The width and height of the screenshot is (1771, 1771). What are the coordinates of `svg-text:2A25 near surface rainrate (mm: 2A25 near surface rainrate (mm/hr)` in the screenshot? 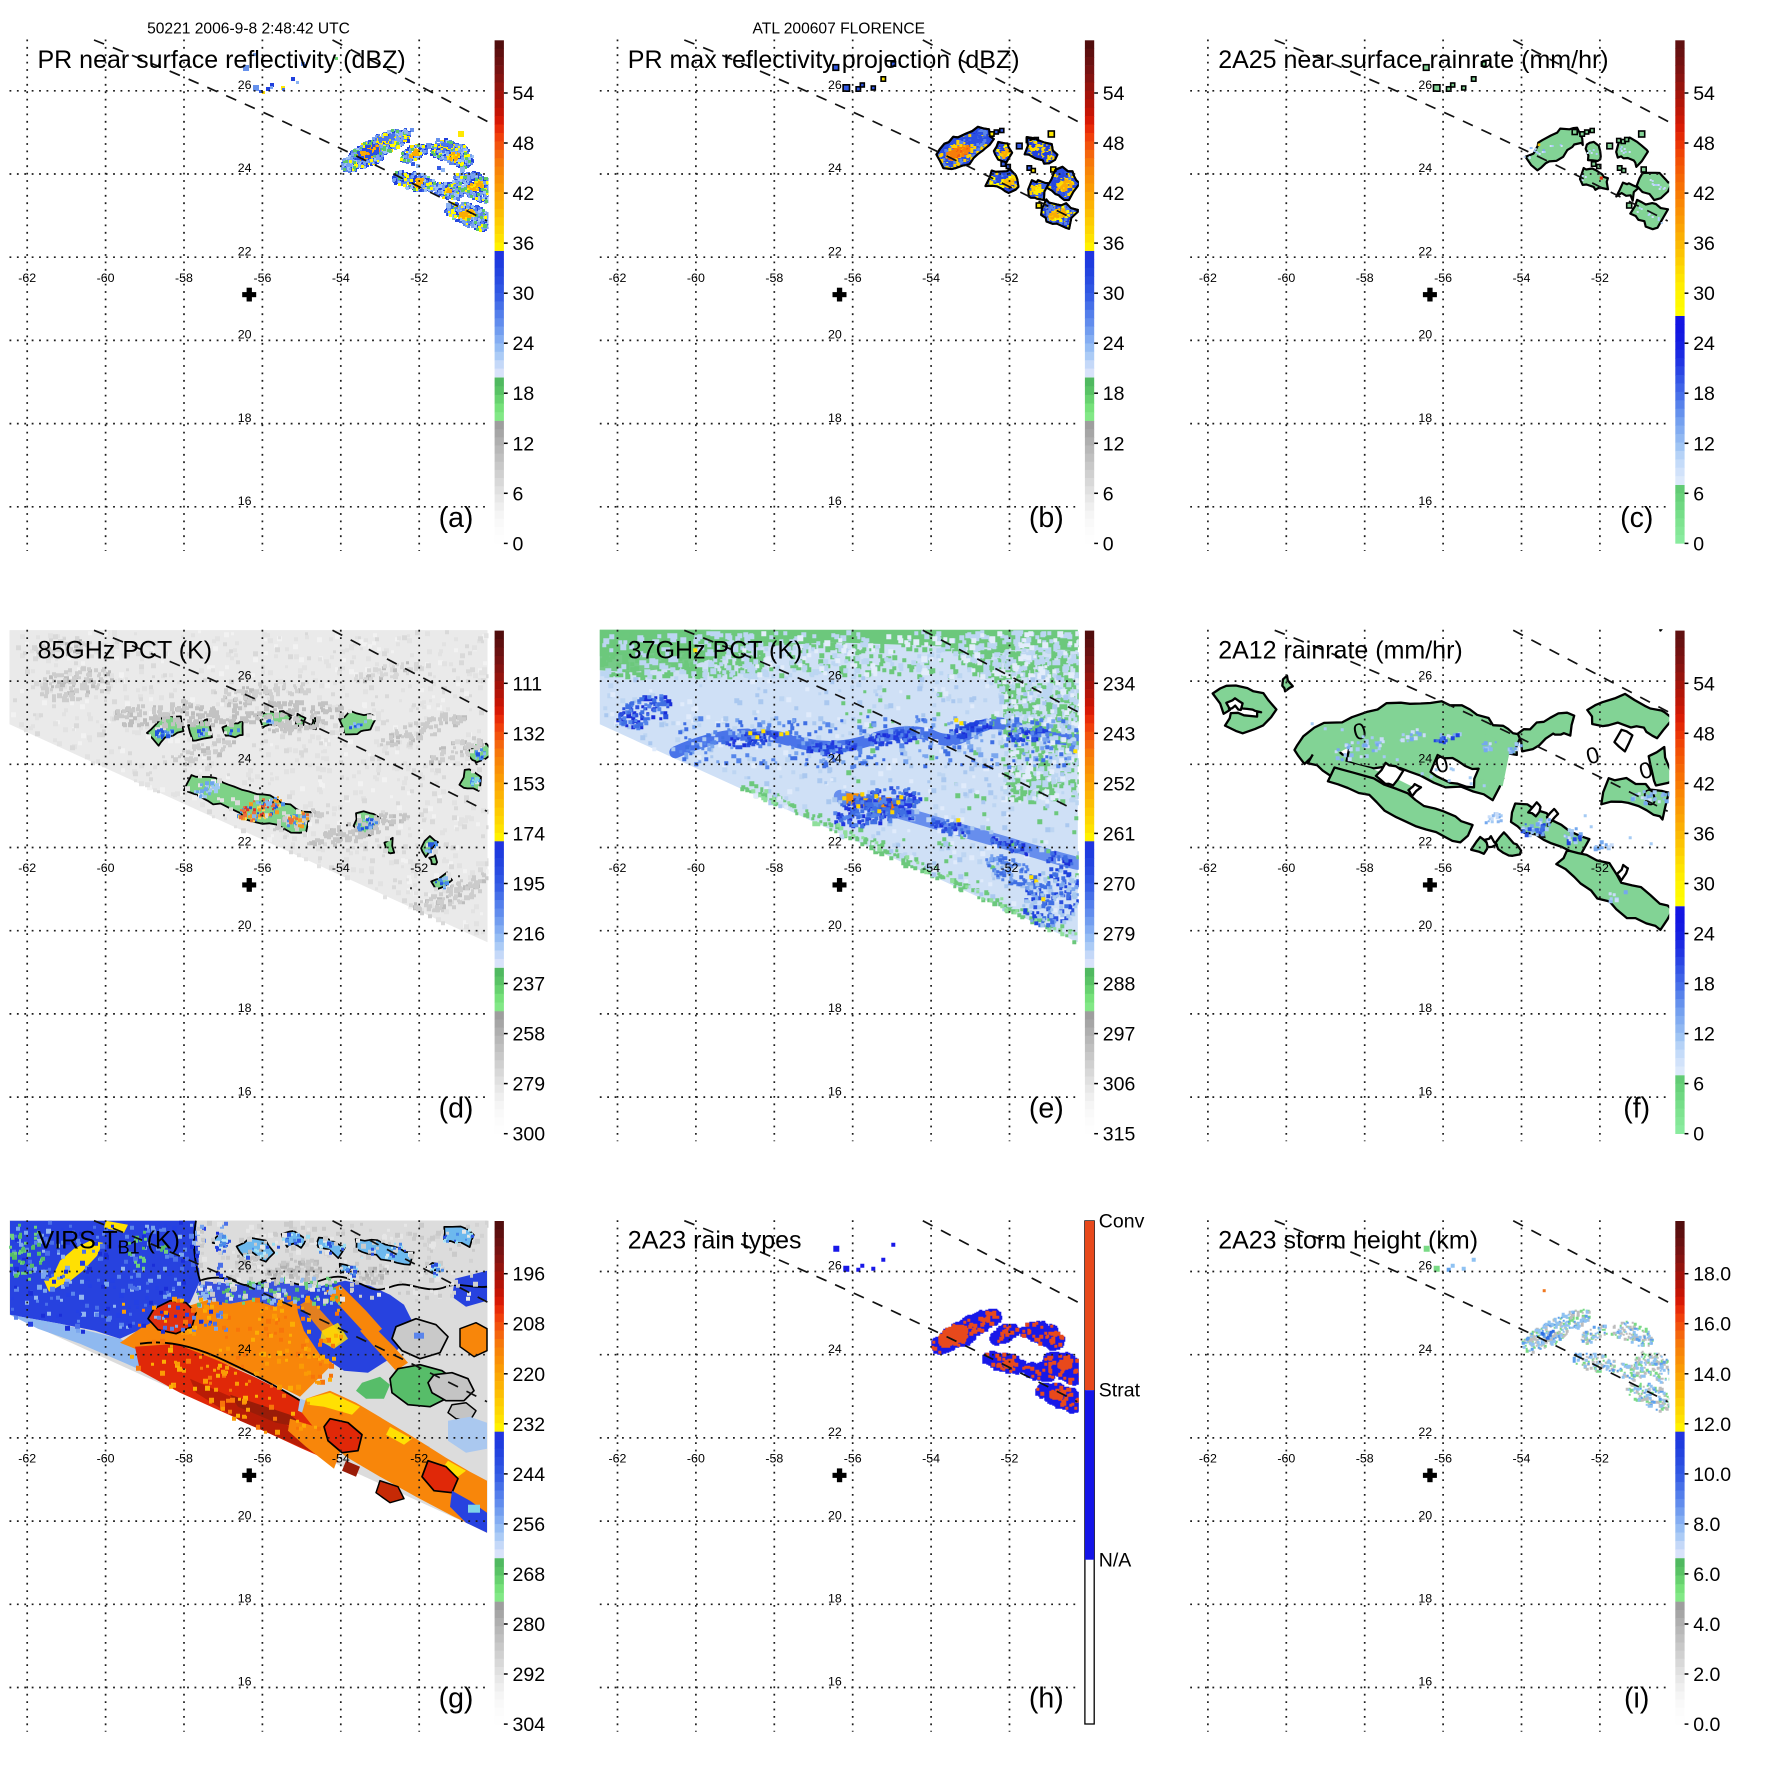 It's located at (1413, 60).